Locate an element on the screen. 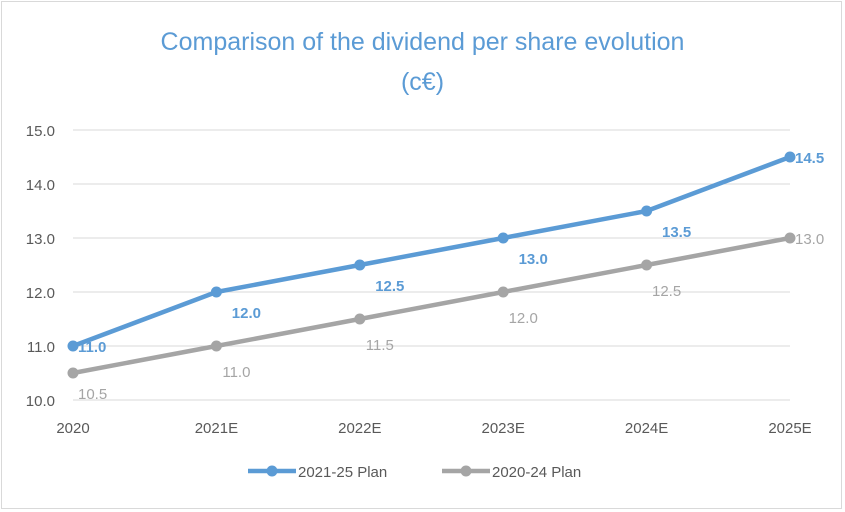  y-tick-label: 11.0 is located at coordinates (41, 347).